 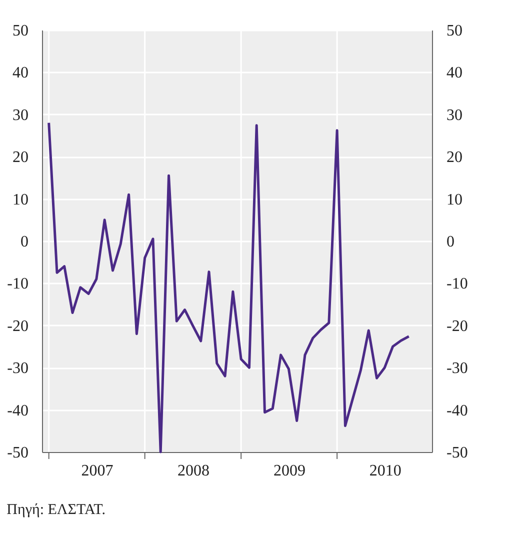 What do you see at coordinates (20, 157) in the screenshot?
I see `y-tick-label: 20` at bounding box center [20, 157].